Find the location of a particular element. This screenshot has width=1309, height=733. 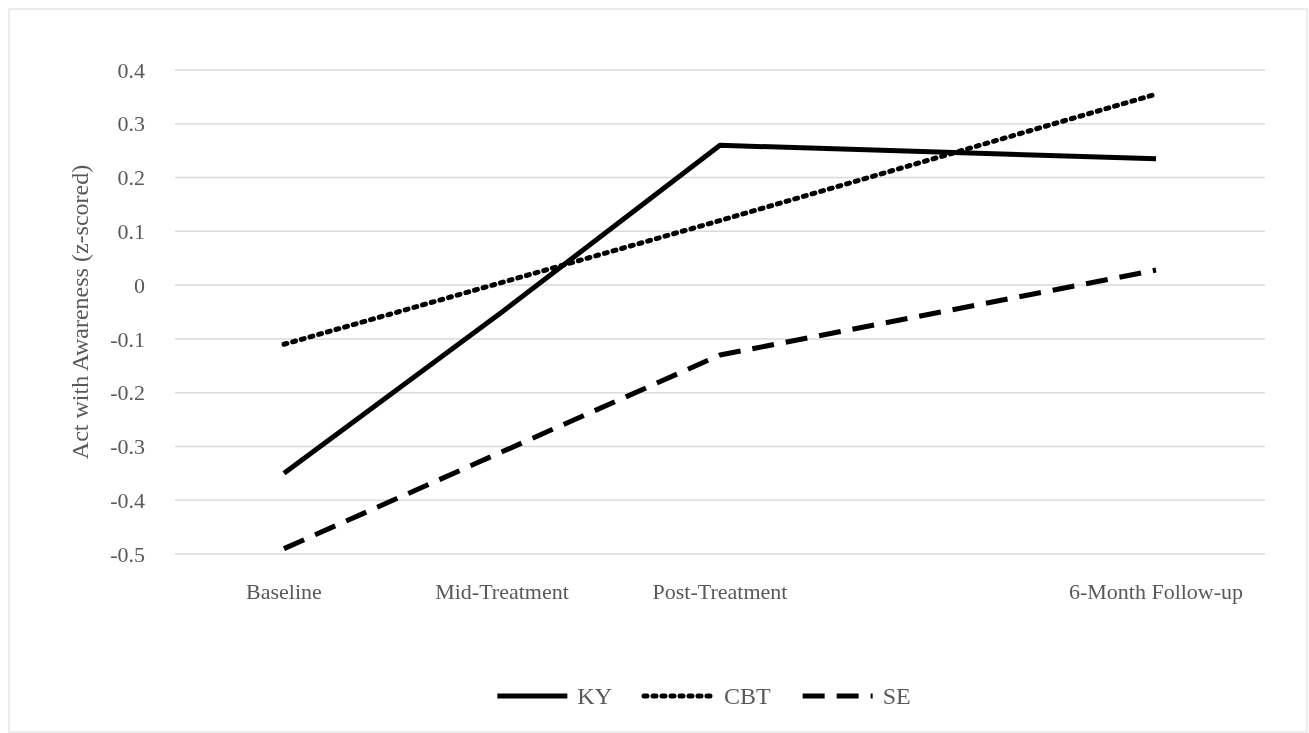

y-tick-label: 0.2 is located at coordinates (131, 178).